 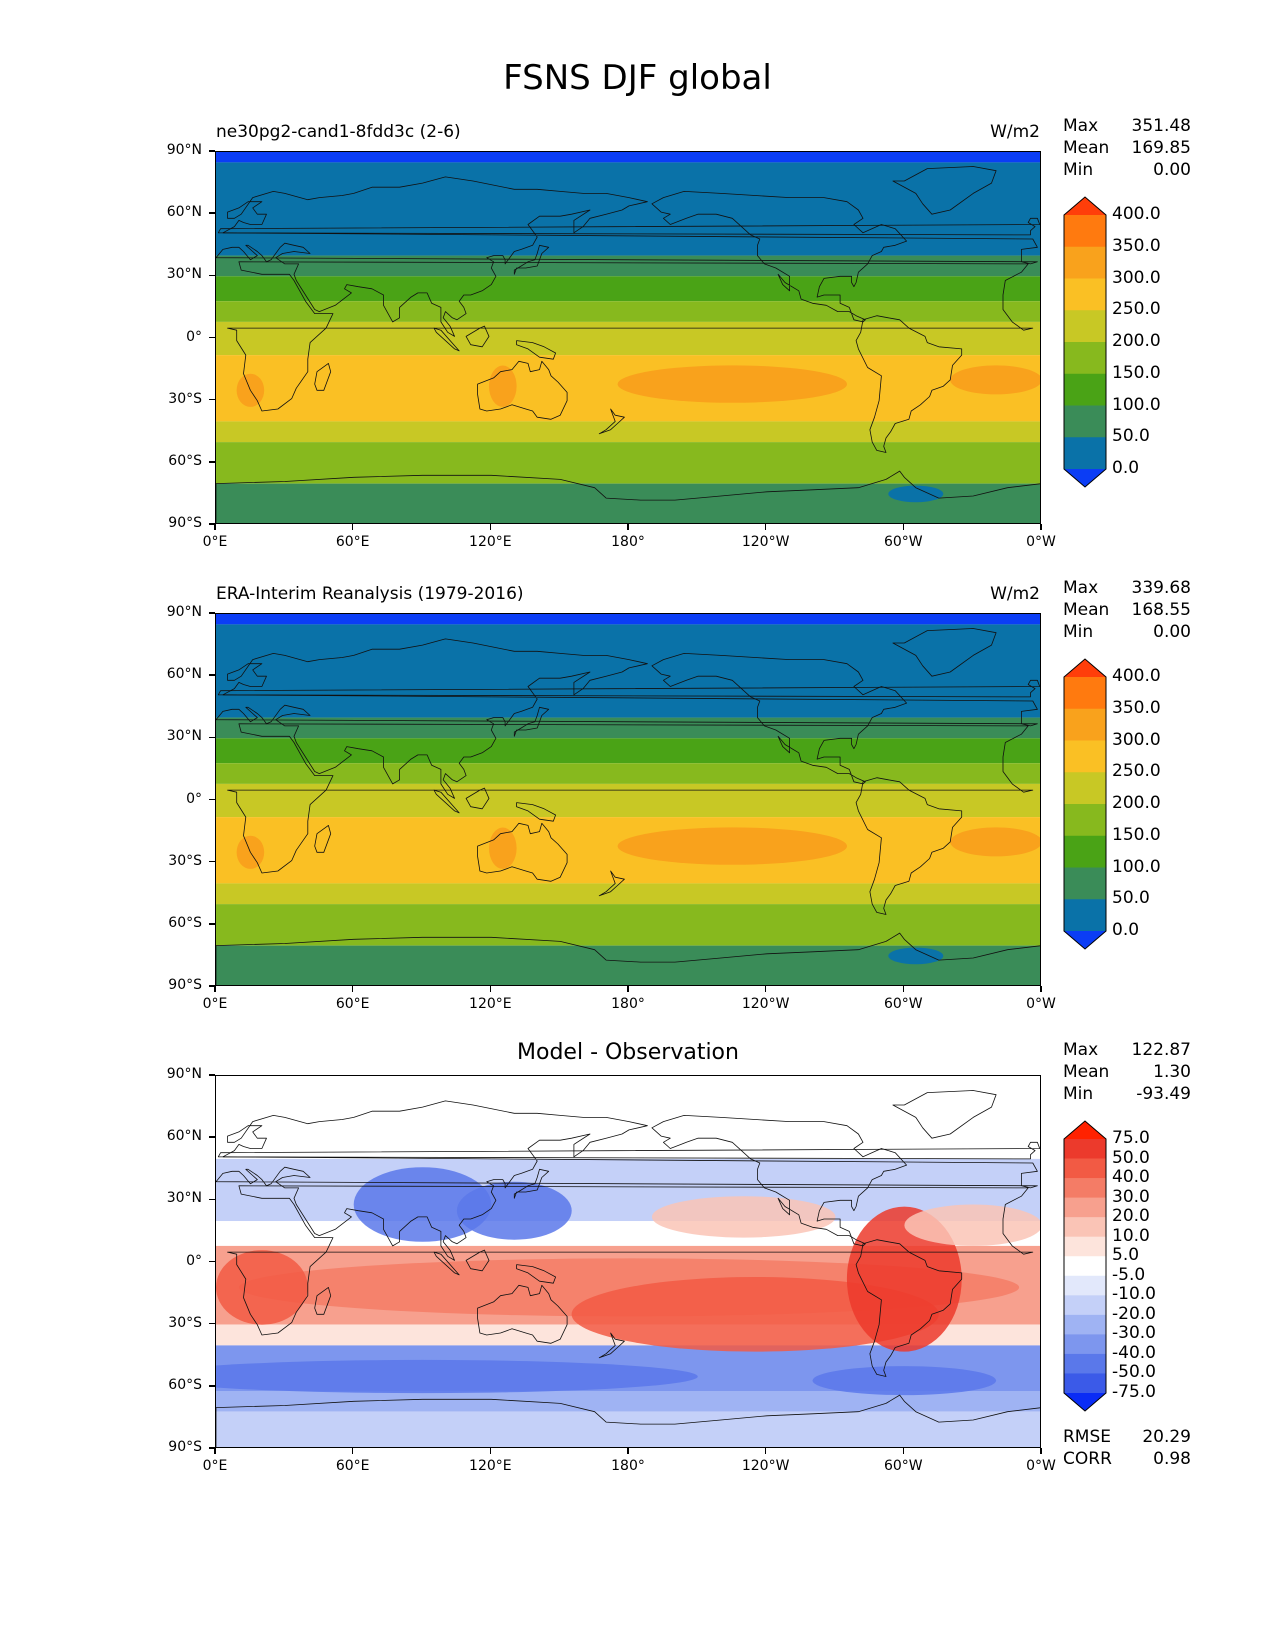 What do you see at coordinates (1131, 1157) in the screenshot?
I see `colorbar-tick-label: 50.0` at bounding box center [1131, 1157].